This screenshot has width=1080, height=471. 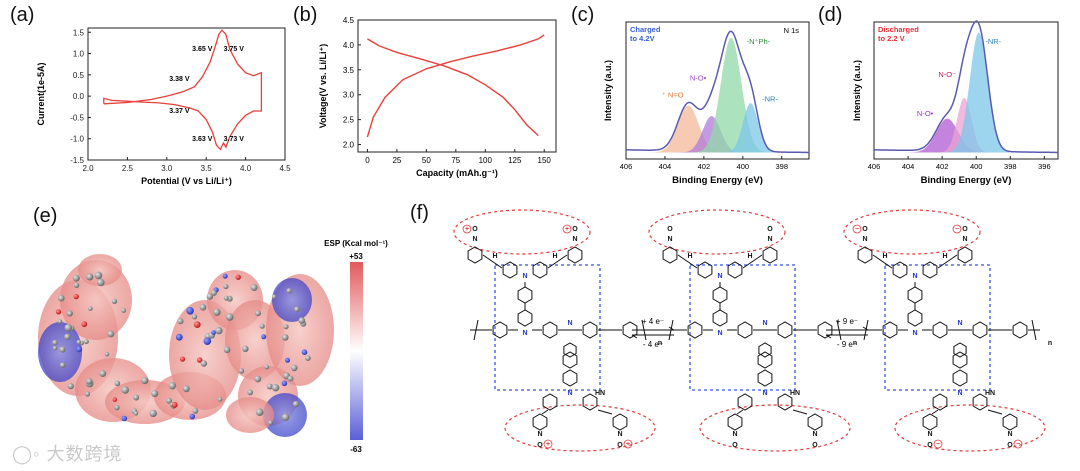 What do you see at coordinates (67, 453) in the screenshot?
I see `watermark-logo: ◯◦ 大数跨境` at bounding box center [67, 453].